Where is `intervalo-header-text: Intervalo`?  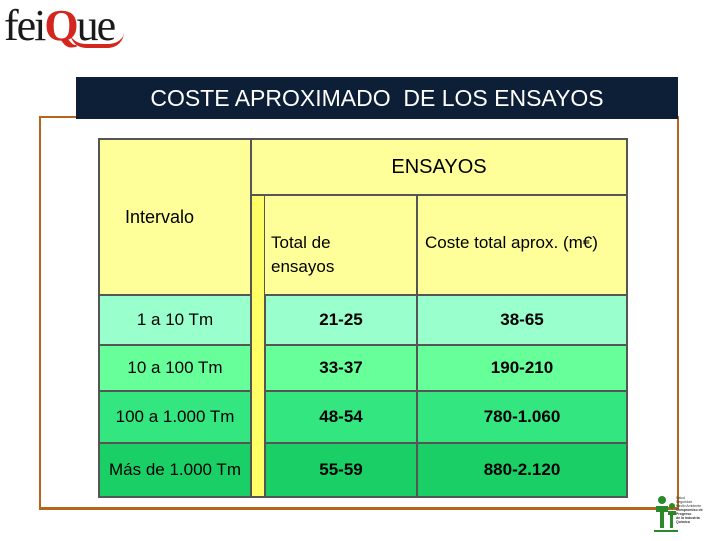
intervalo-header-text: Intervalo is located at coordinates (160, 217).